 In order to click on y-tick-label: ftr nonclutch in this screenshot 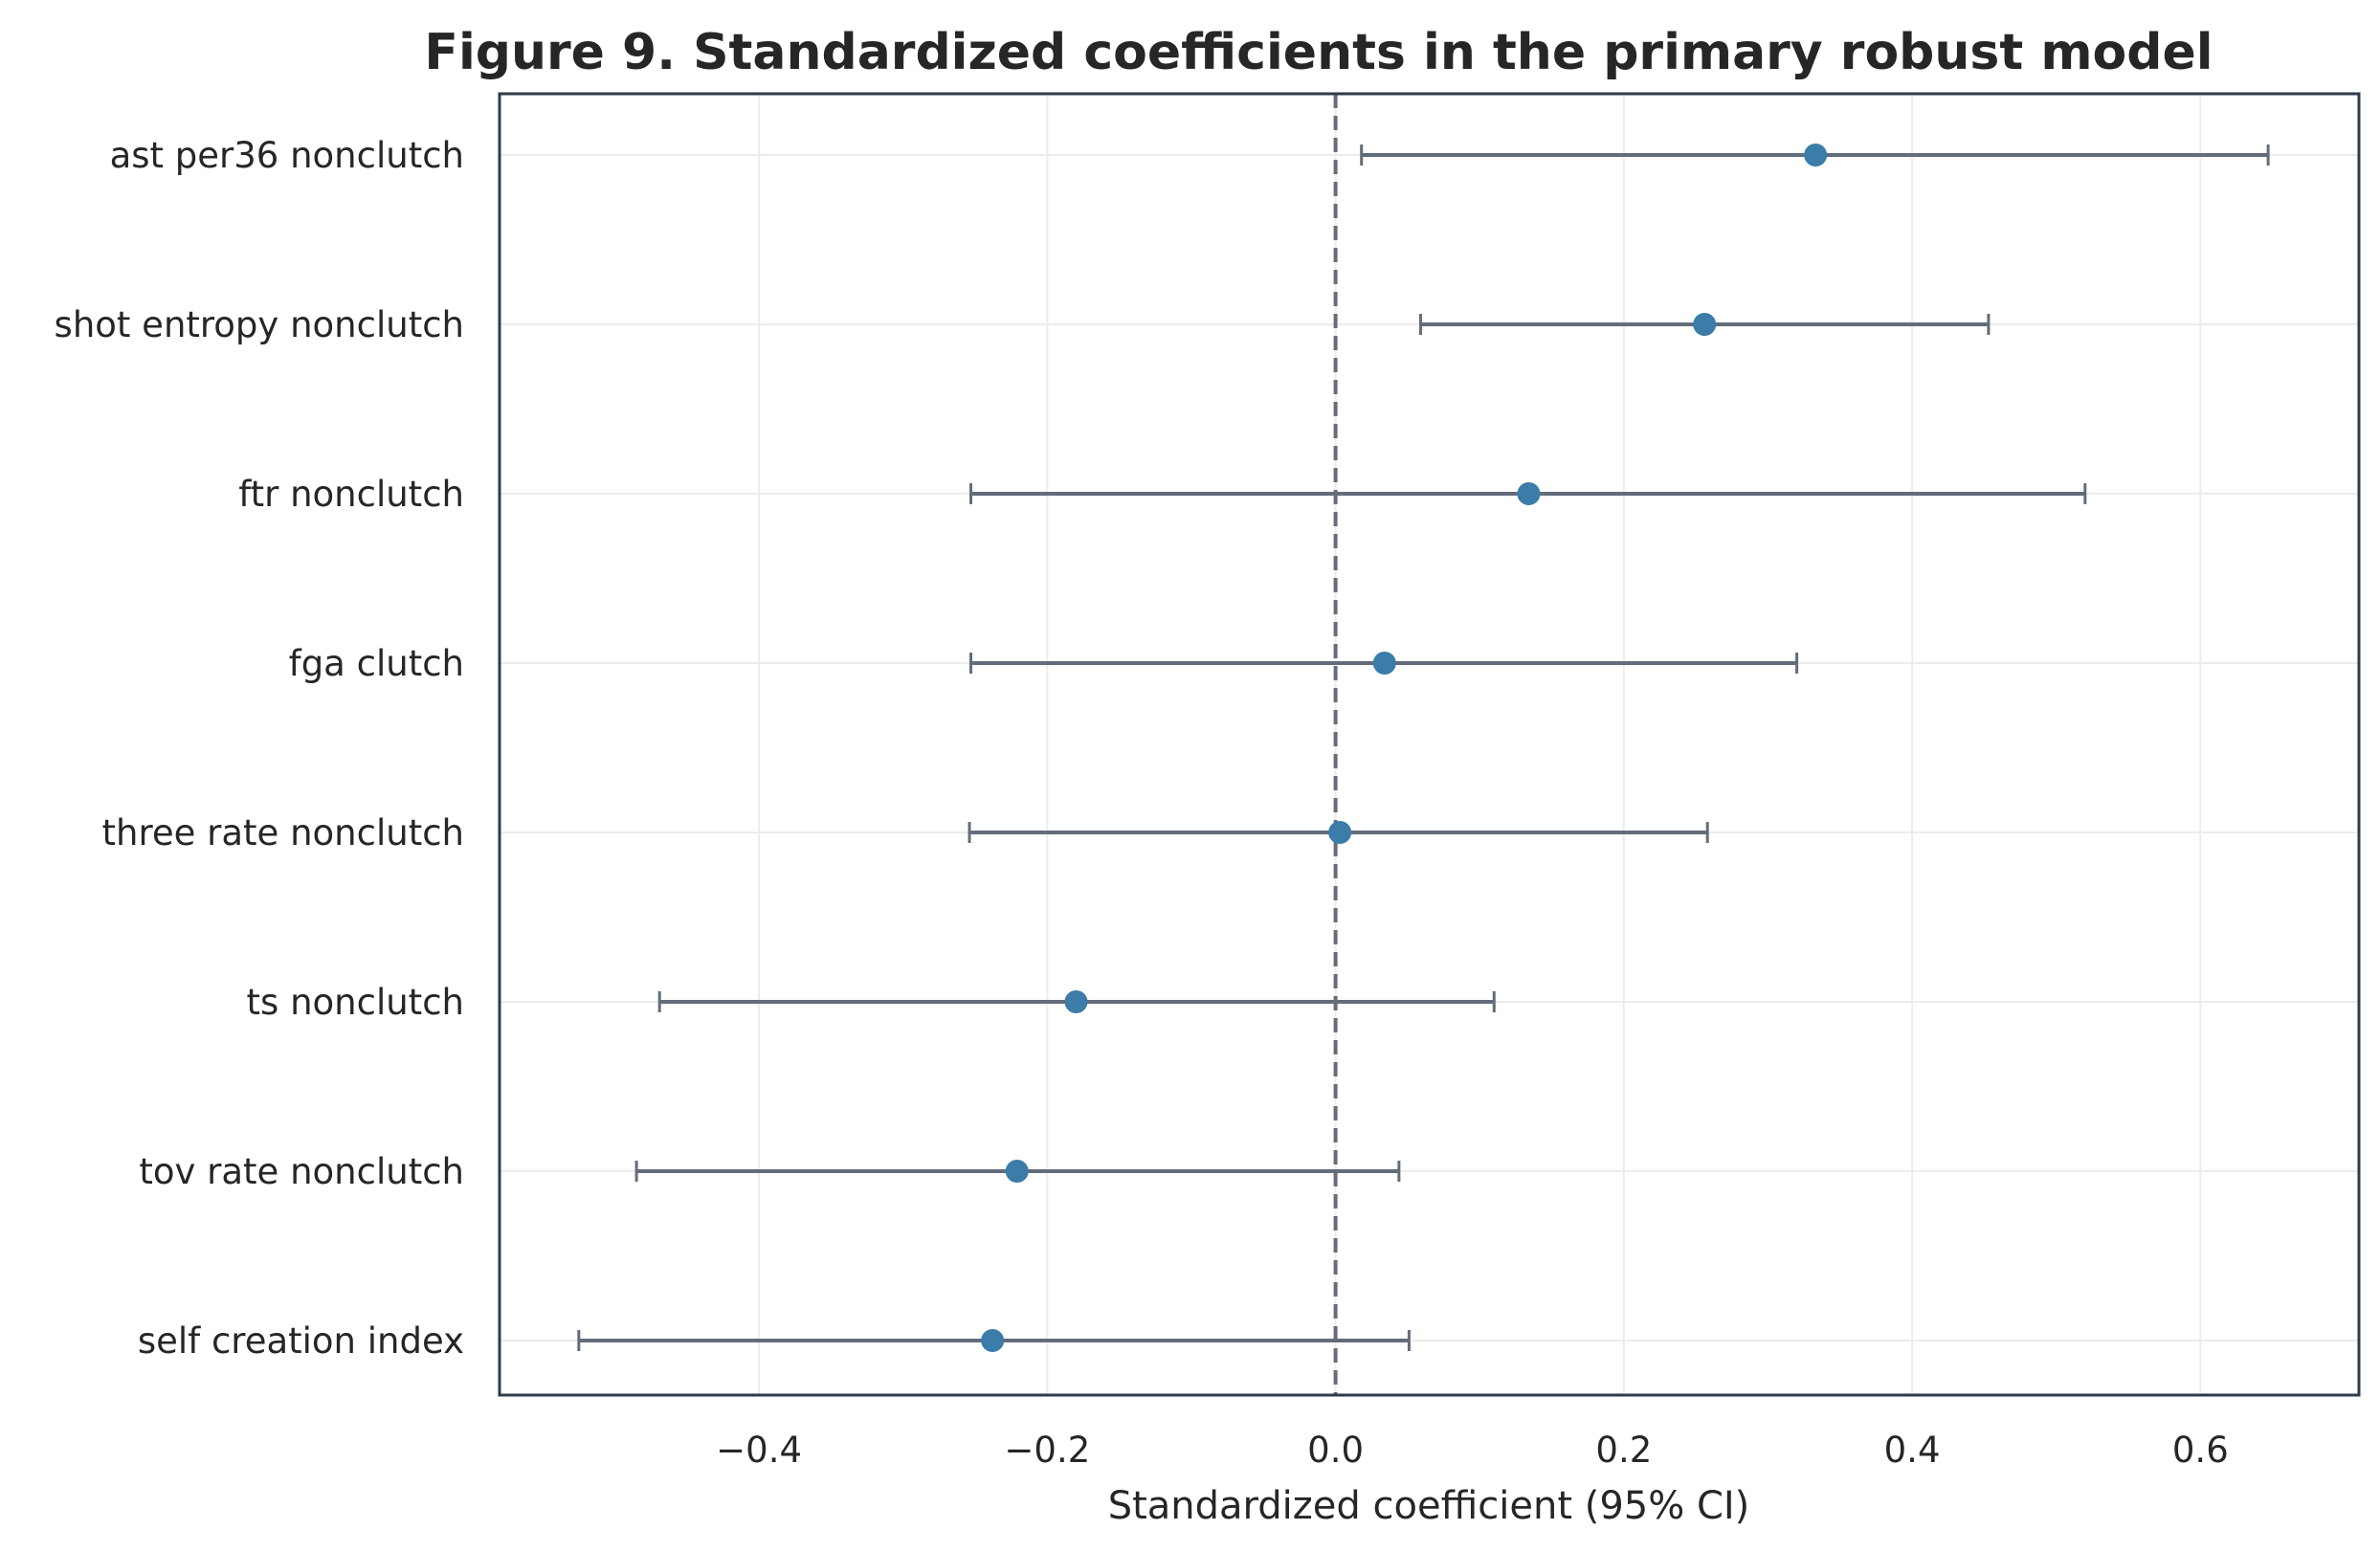, I will do `click(351, 495)`.